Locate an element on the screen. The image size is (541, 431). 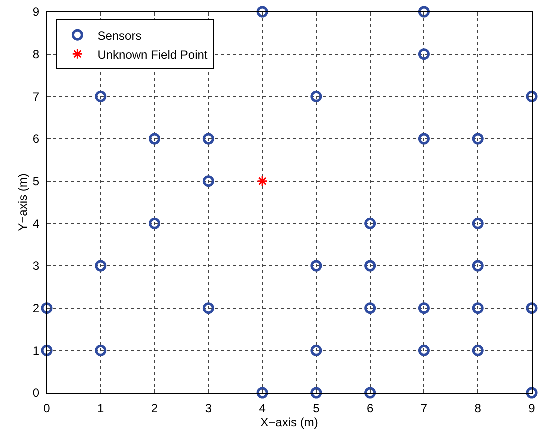
y-tick-label: 8 is located at coordinates (36, 55).